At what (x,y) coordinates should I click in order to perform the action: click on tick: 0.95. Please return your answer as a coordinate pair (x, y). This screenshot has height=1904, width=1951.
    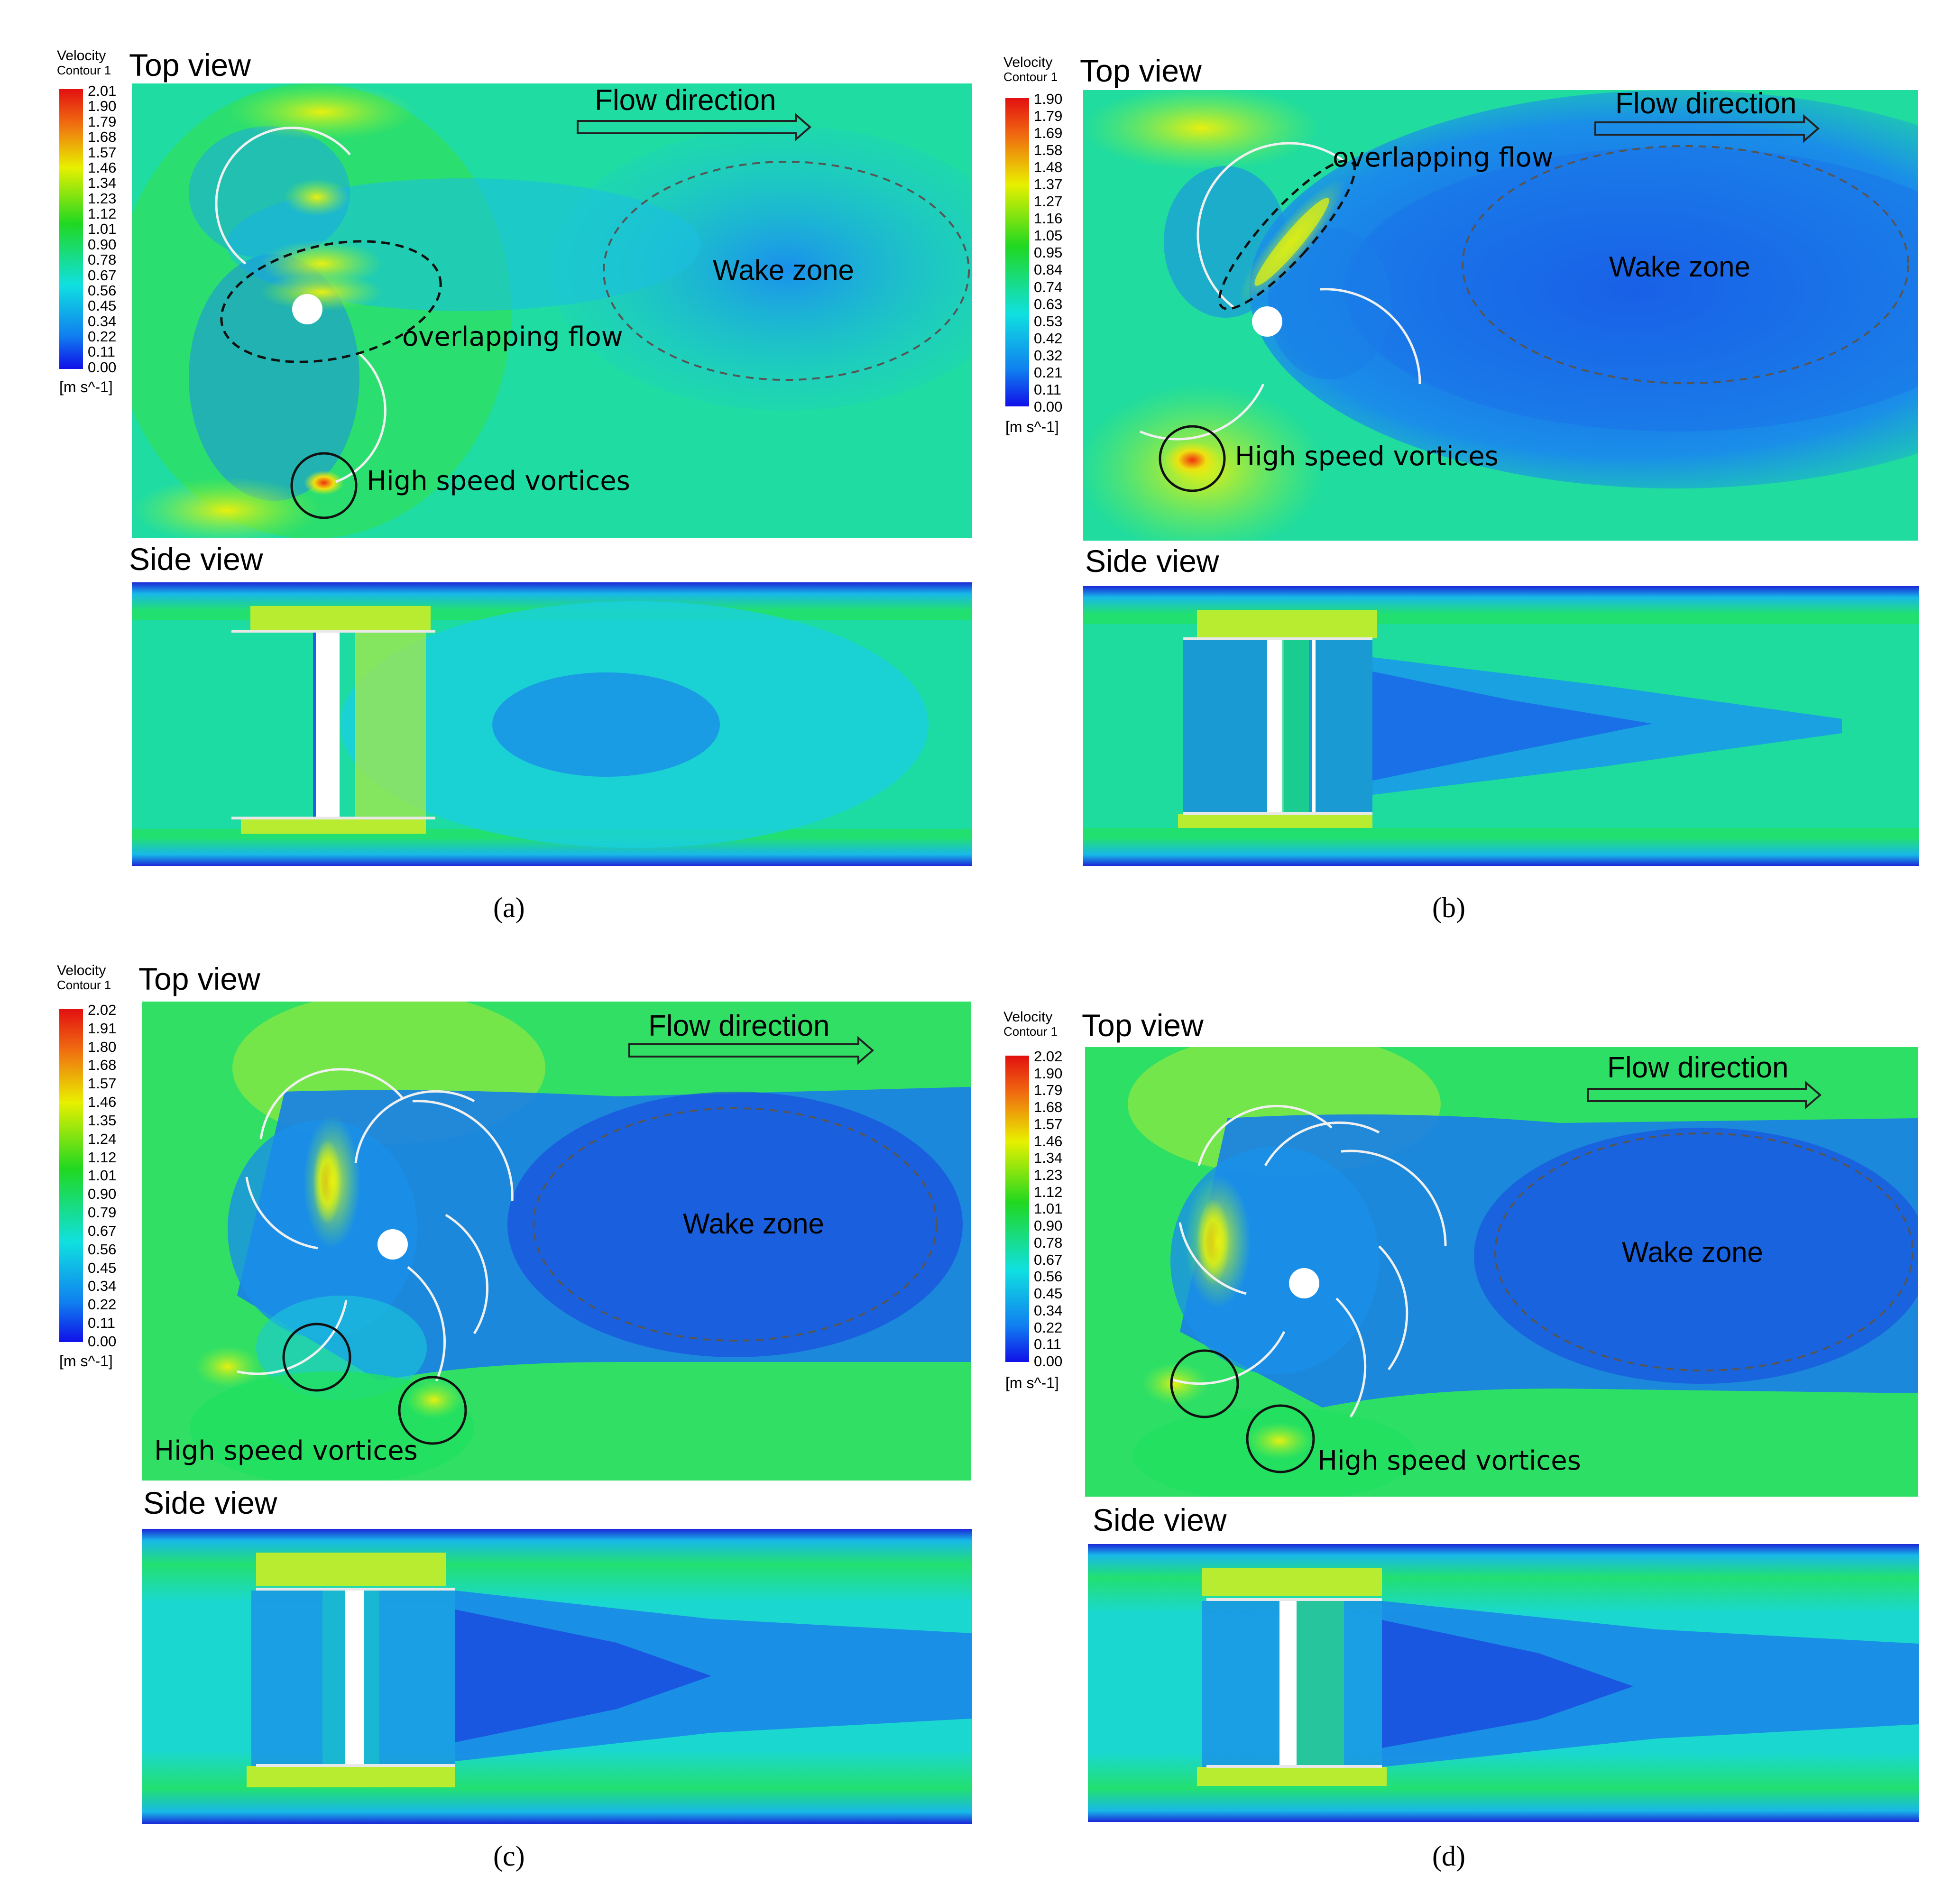
    Looking at the image, I should click on (1048, 252).